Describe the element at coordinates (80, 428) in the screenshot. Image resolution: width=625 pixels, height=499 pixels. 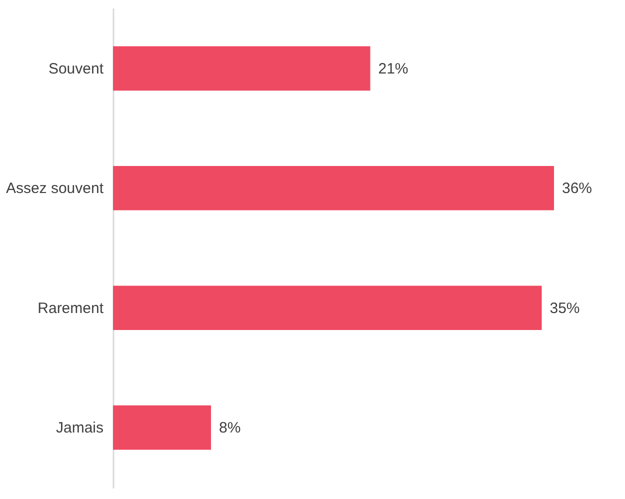
I see `y-tick-label: Jamais` at that location.